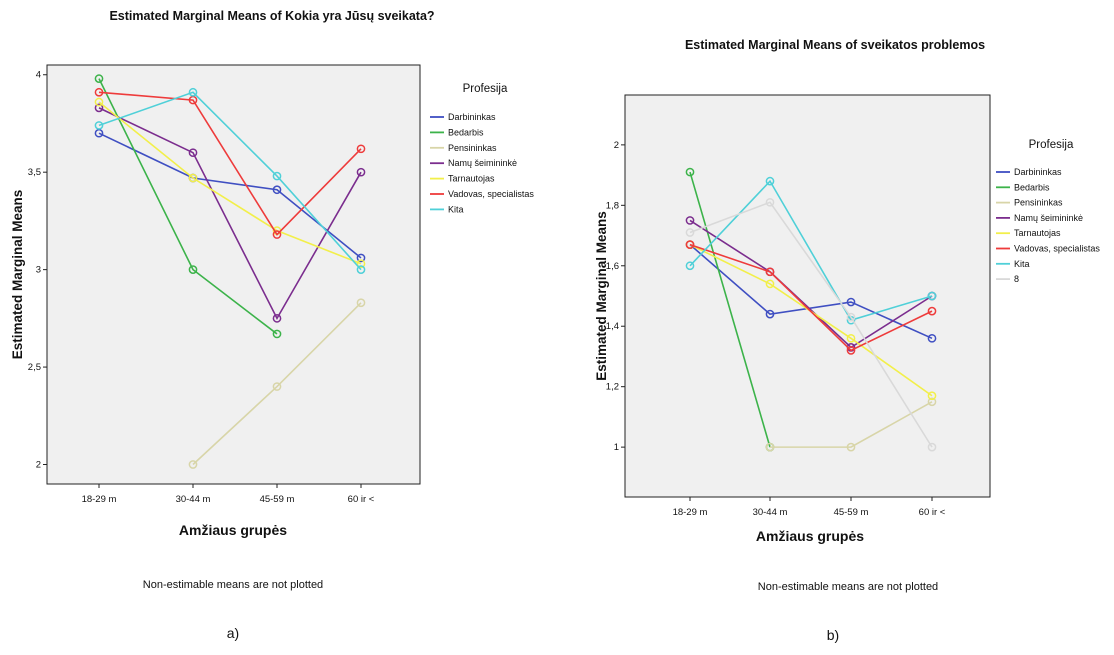  Describe the element at coordinates (38, 75) in the screenshot. I see `y-tick-label: 4` at that location.